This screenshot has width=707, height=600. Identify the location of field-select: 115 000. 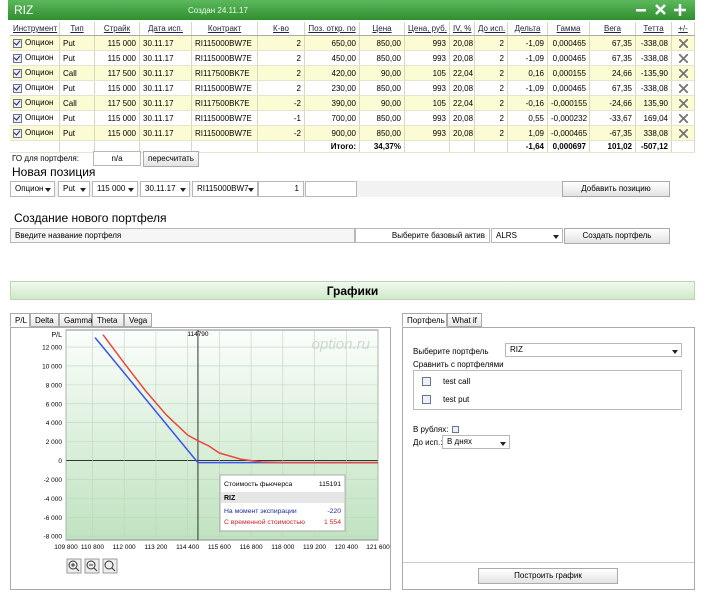
(115, 189).